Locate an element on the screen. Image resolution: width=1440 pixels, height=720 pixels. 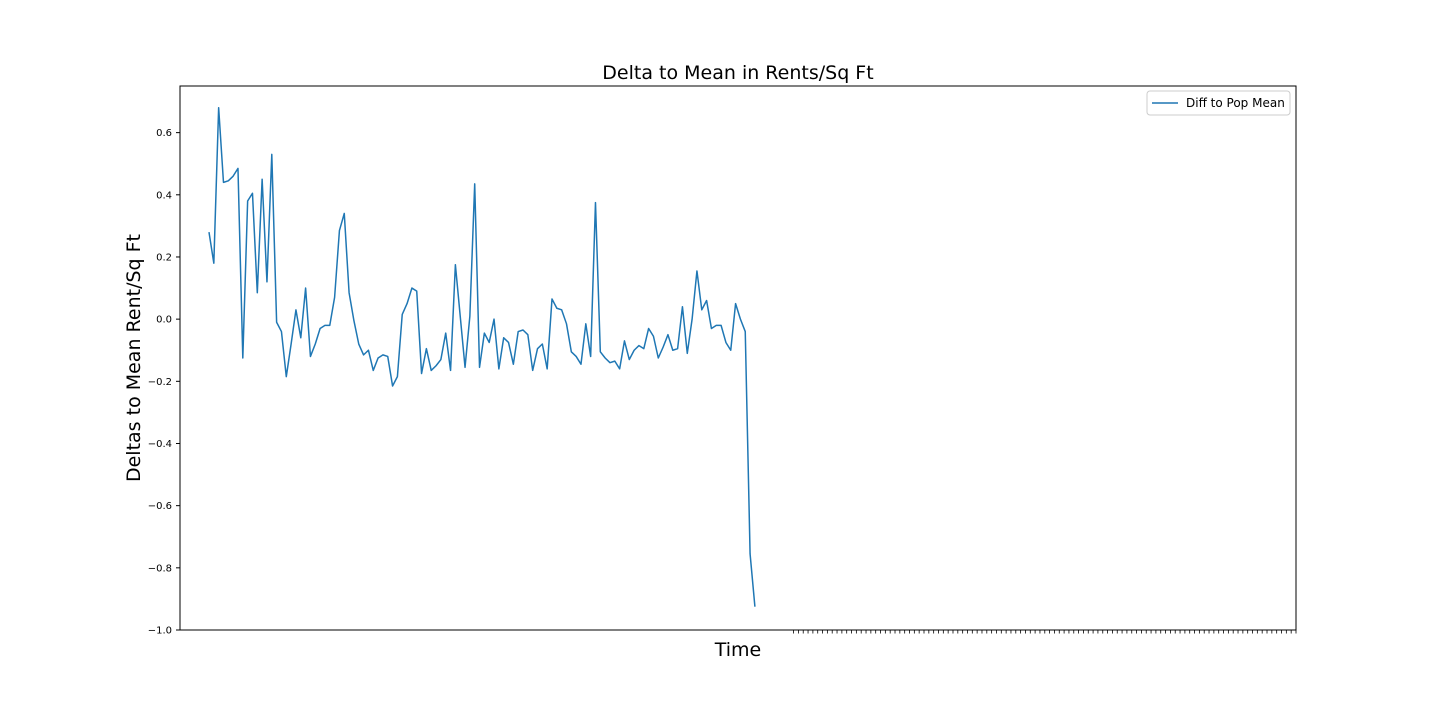
x-axis-label: Time is located at coordinates (738, 650).